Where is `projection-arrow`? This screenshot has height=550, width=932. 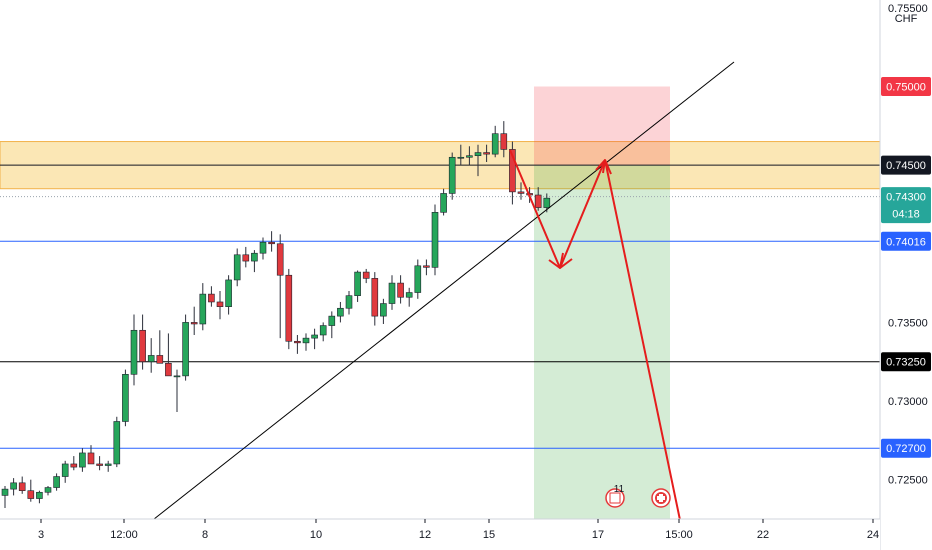 projection-arrow is located at coordinates (595, 335).